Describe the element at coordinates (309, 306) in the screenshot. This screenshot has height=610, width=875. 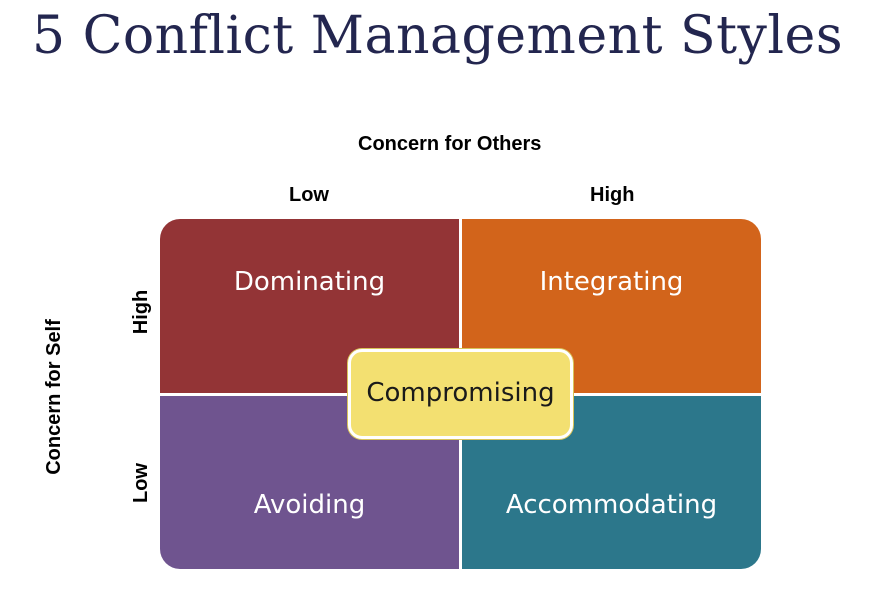
I see `quadrant-dominating: Dominating` at that location.